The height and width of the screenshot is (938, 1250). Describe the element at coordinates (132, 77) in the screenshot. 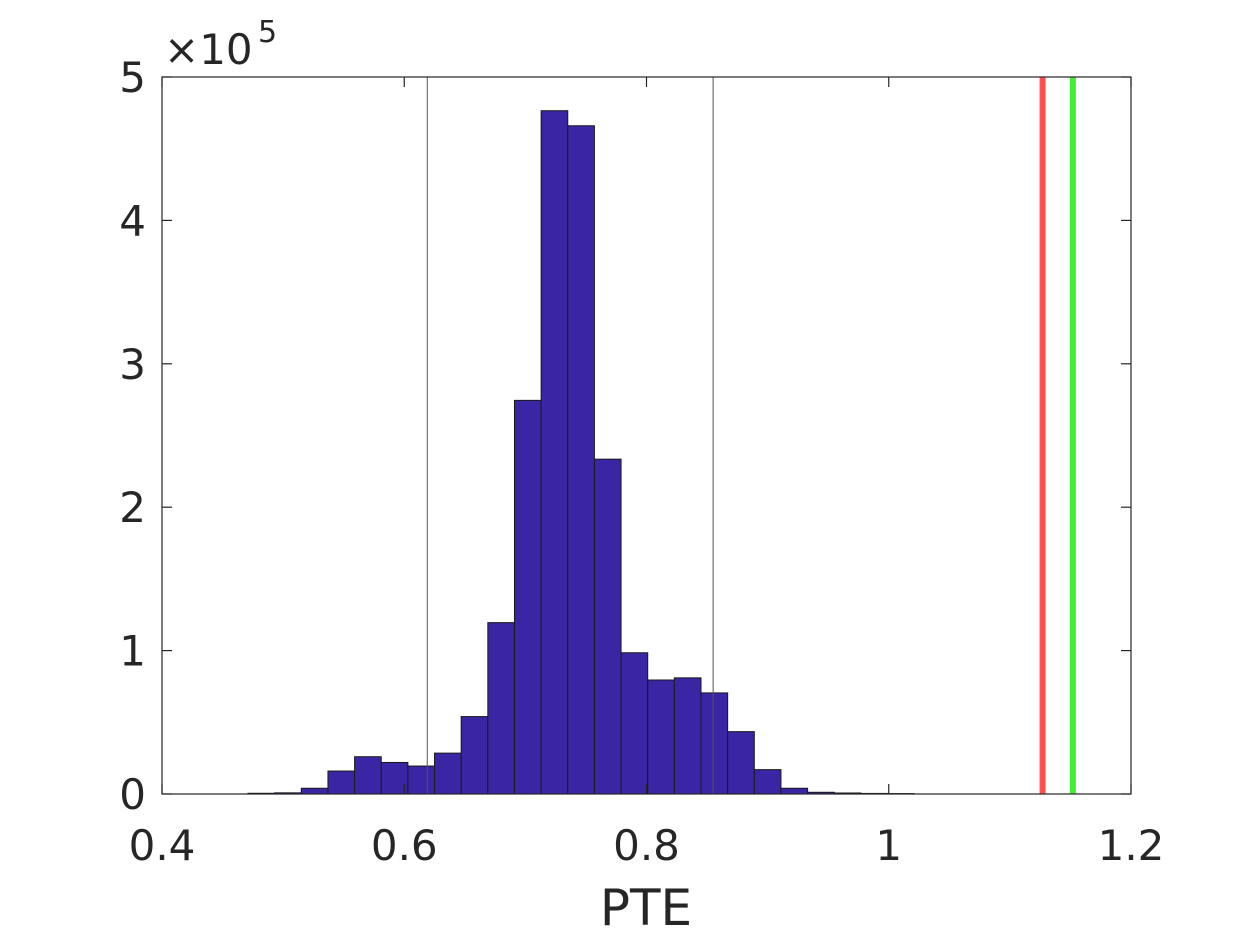

I see `y-tick-label: 5` at that location.